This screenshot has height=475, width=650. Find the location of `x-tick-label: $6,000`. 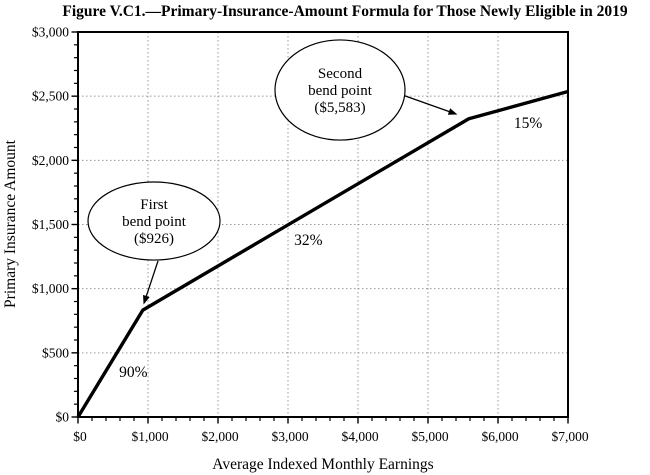

x-tick-label: $6,000 is located at coordinates (499, 436).